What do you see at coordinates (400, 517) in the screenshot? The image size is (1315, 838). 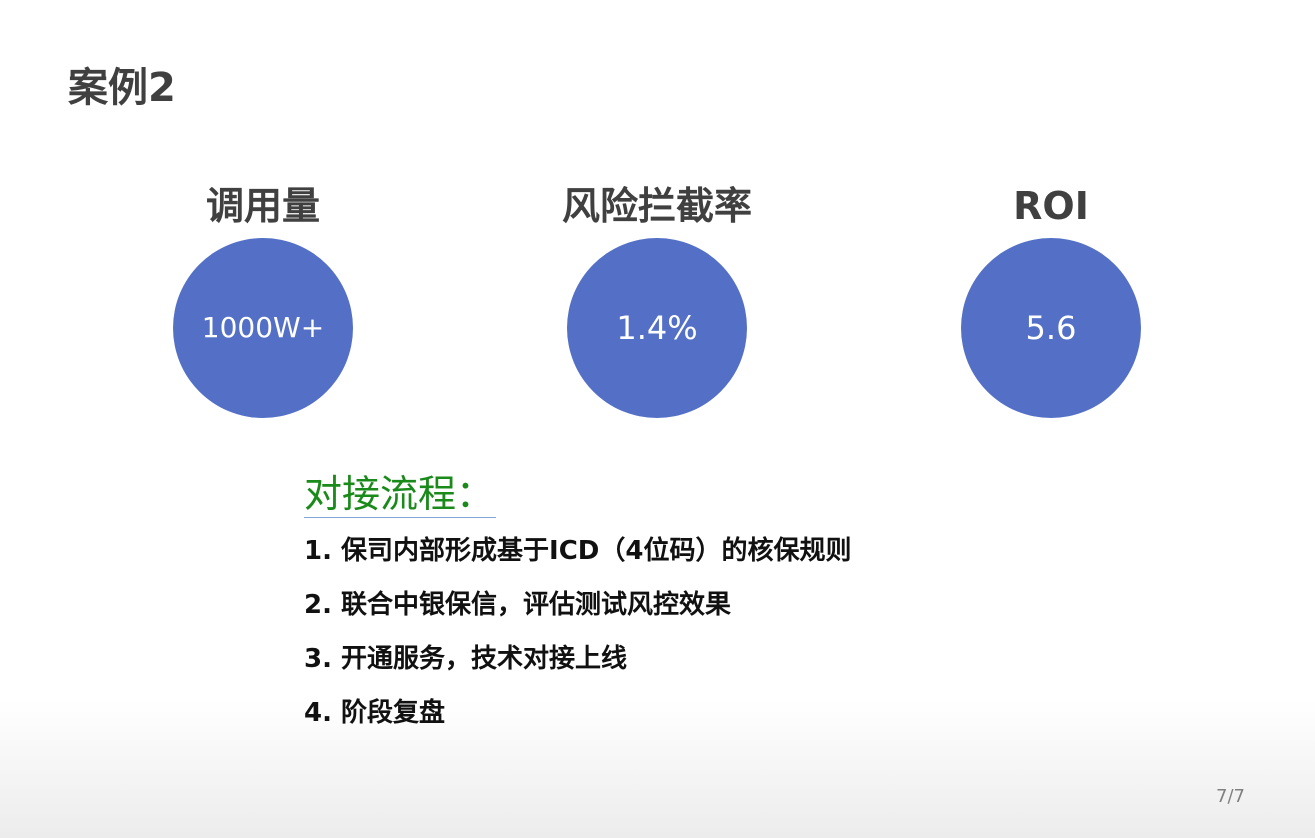 I see `heading-underline` at bounding box center [400, 517].